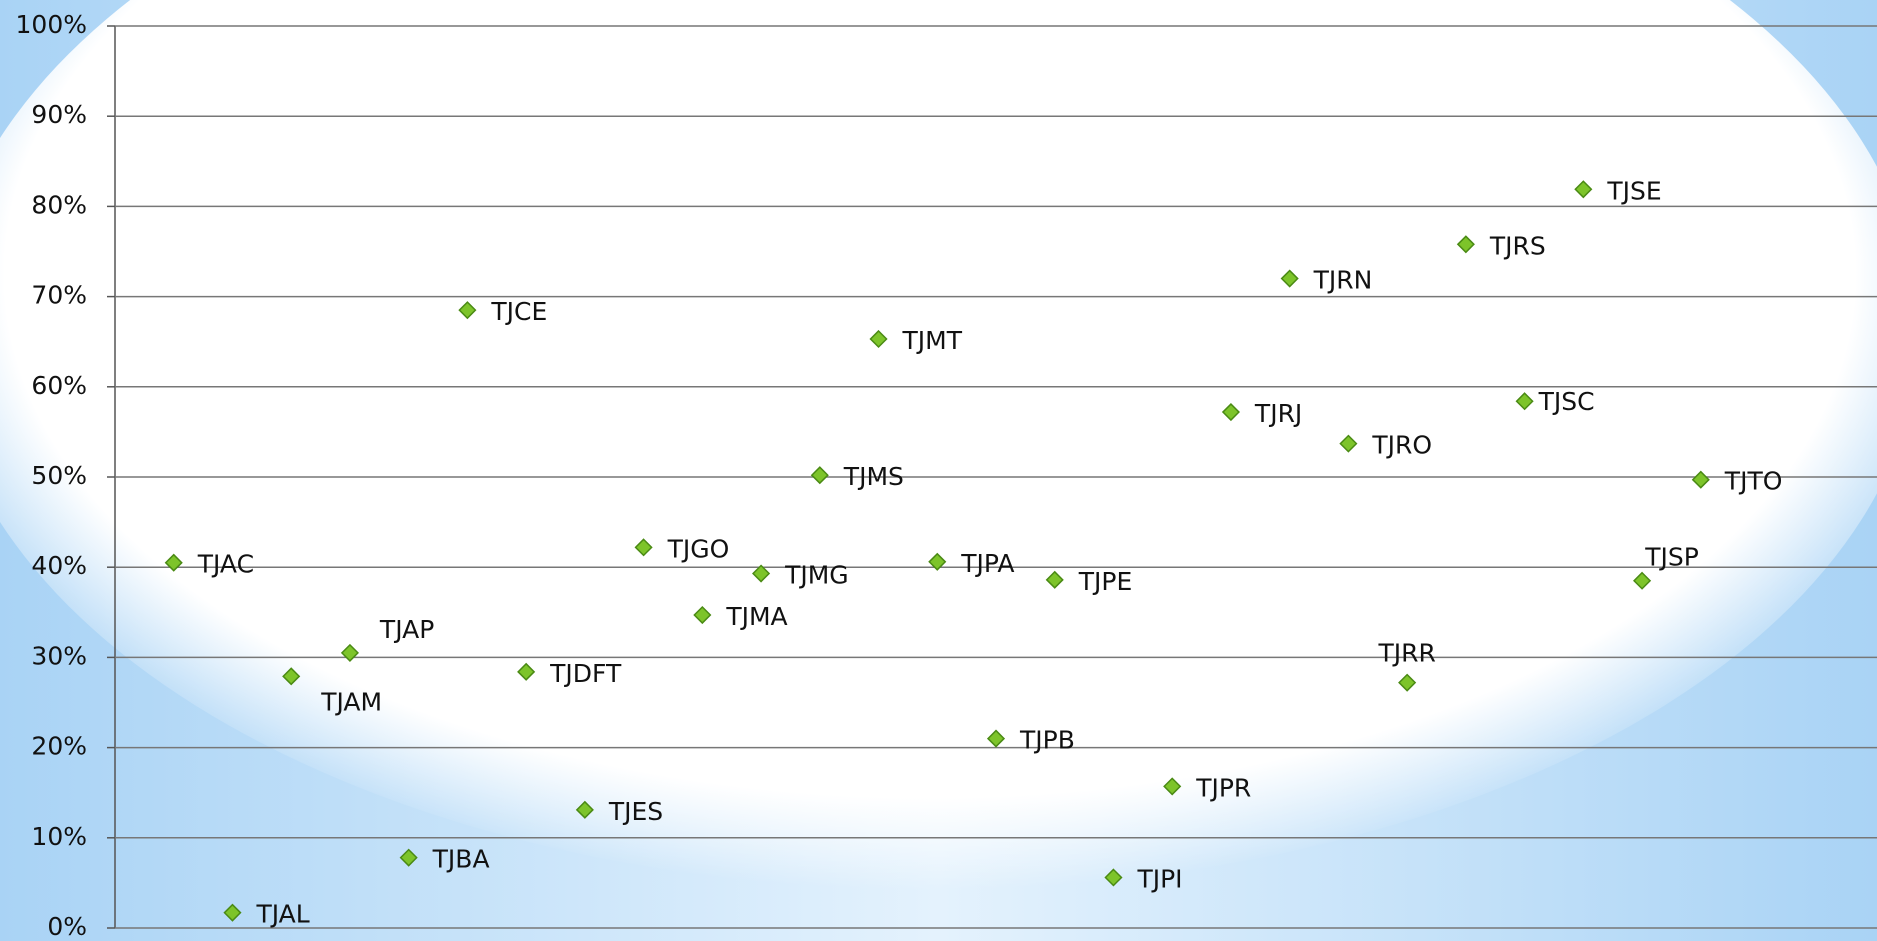 Image resolution: width=1877 pixels, height=941 pixels. Describe the element at coordinates (1671, 557) in the screenshot. I see `point-label: TJSP` at that location.